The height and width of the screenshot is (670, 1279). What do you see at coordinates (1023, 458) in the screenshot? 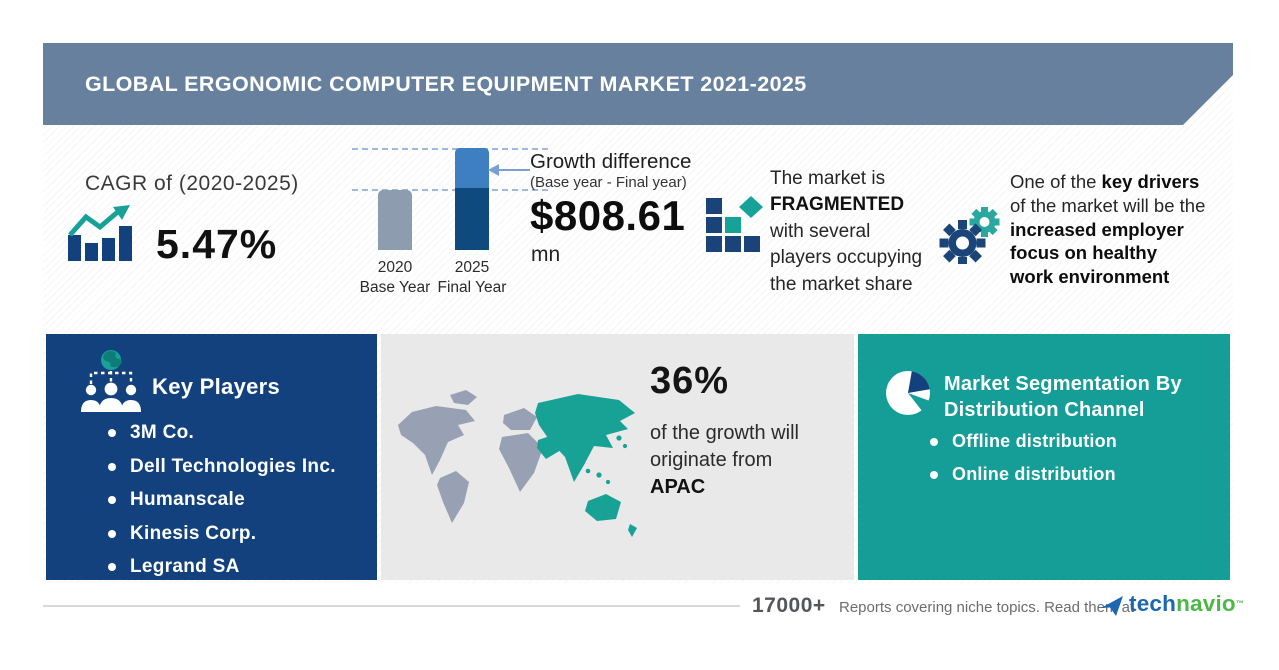
I see `segmentation-list: Offline distribution Online distribution` at bounding box center [1023, 458].